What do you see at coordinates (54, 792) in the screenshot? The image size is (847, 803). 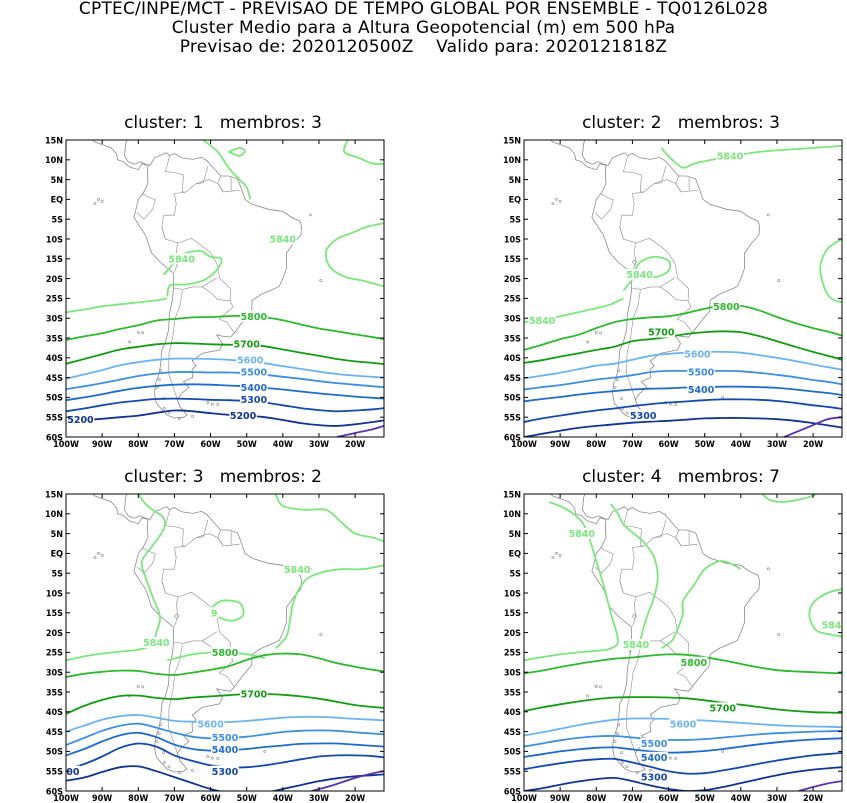 I see `lat-tick-label: 60S` at bounding box center [54, 792].